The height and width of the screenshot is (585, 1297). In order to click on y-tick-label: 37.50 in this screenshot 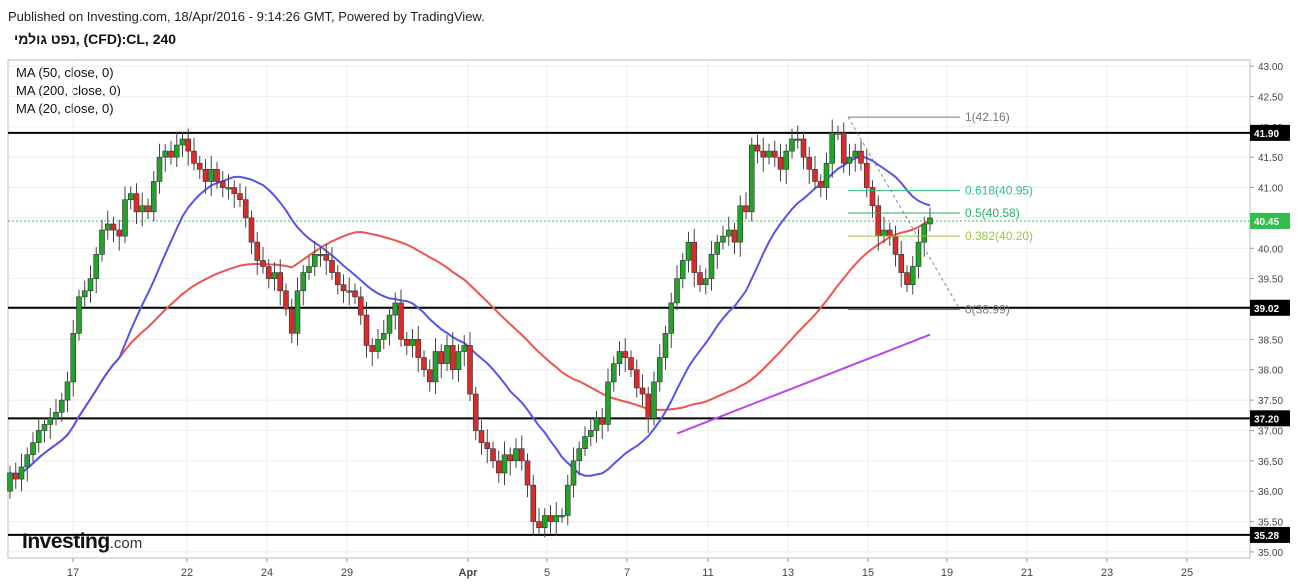, I will do `click(1270, 401)`.